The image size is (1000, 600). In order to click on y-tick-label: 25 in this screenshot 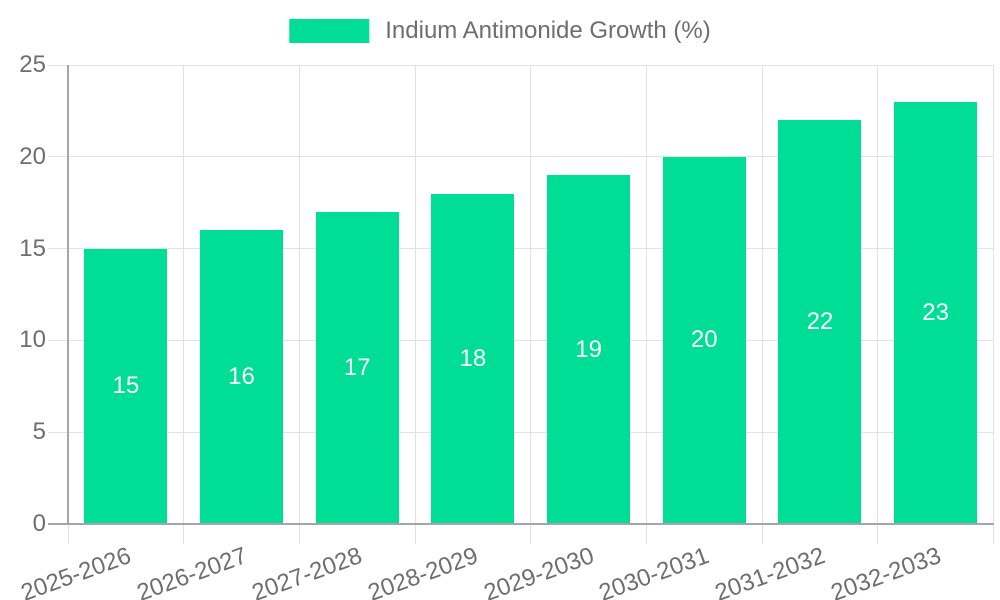, I will do `click(32, 64)`.